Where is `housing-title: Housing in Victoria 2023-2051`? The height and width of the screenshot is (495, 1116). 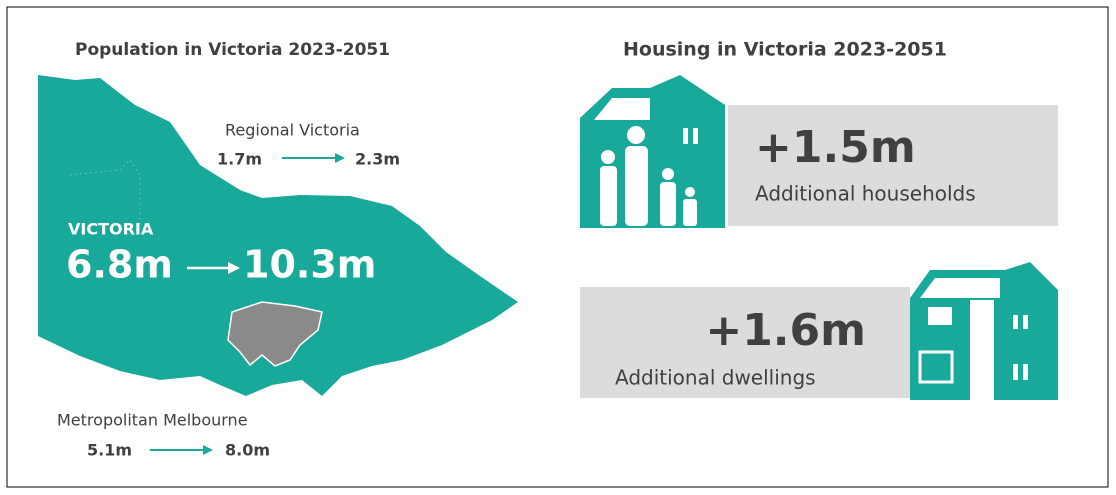
housing-title: Housing in Victoria 2023-2051 is located at coordinates (785, 50).